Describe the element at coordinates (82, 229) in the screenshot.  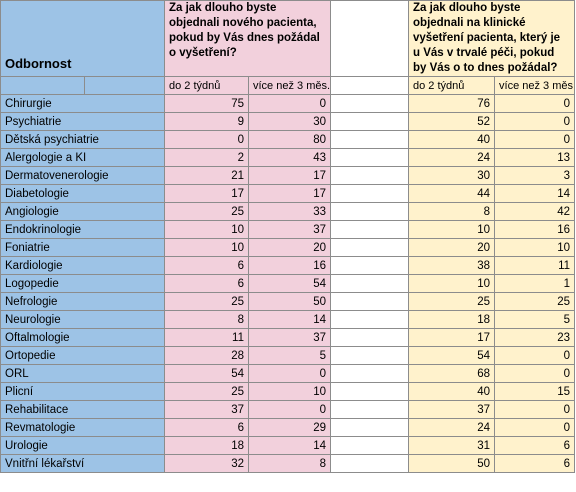
I see `odbornost-cell: Endokrinologie` at that location.